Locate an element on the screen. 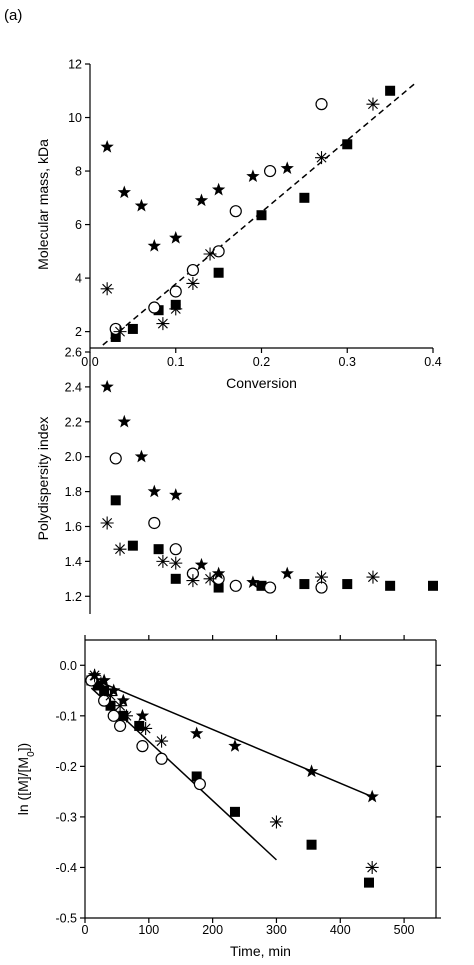 This screenshot has width=474, height=965. y-tick-label: 1.8 is located at coordinates (73, 492).